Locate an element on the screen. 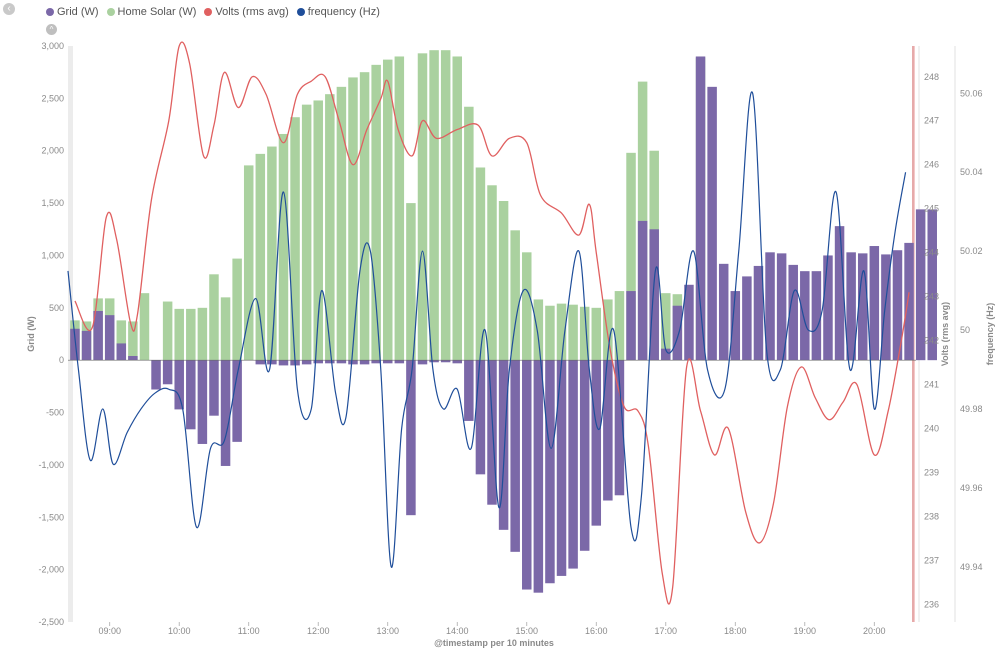 The height and width of the screenshot is (648, 998). y-freq-tick-label: 49.96 is located at coordinates (971, 488).